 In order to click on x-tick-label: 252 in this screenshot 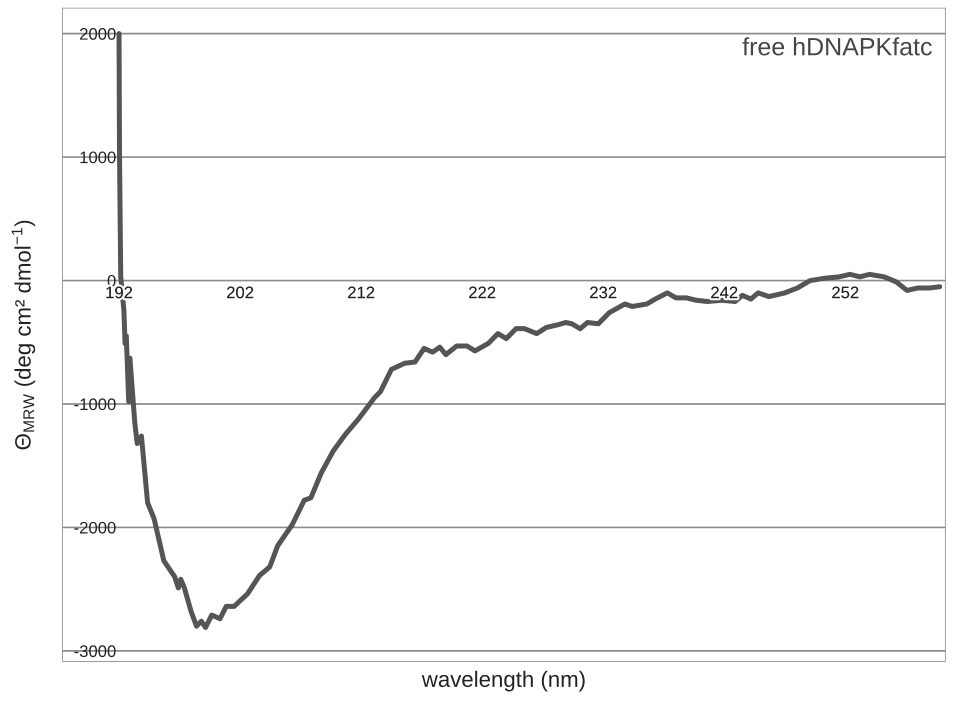, I will do `click(845, 292)`.